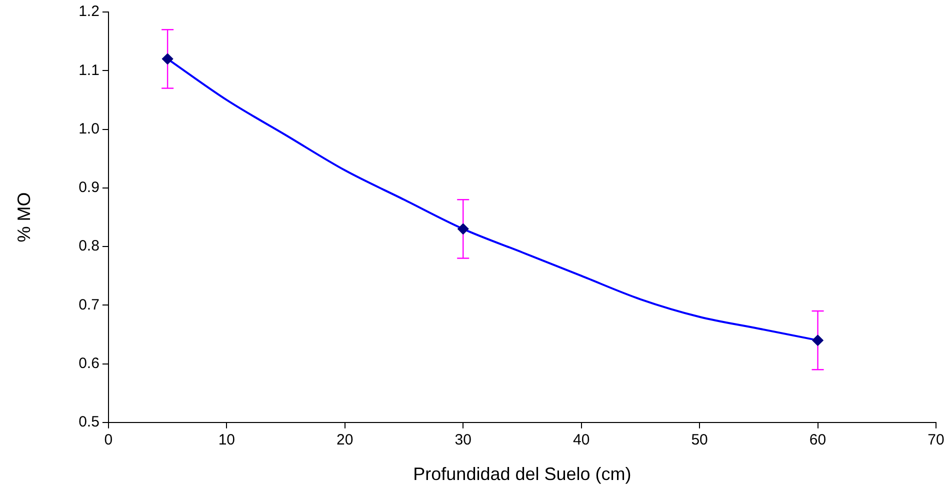 The height and width of the screenshot is (496, 952). I want to click on y-axis-title: % MO, so click(24, 217).